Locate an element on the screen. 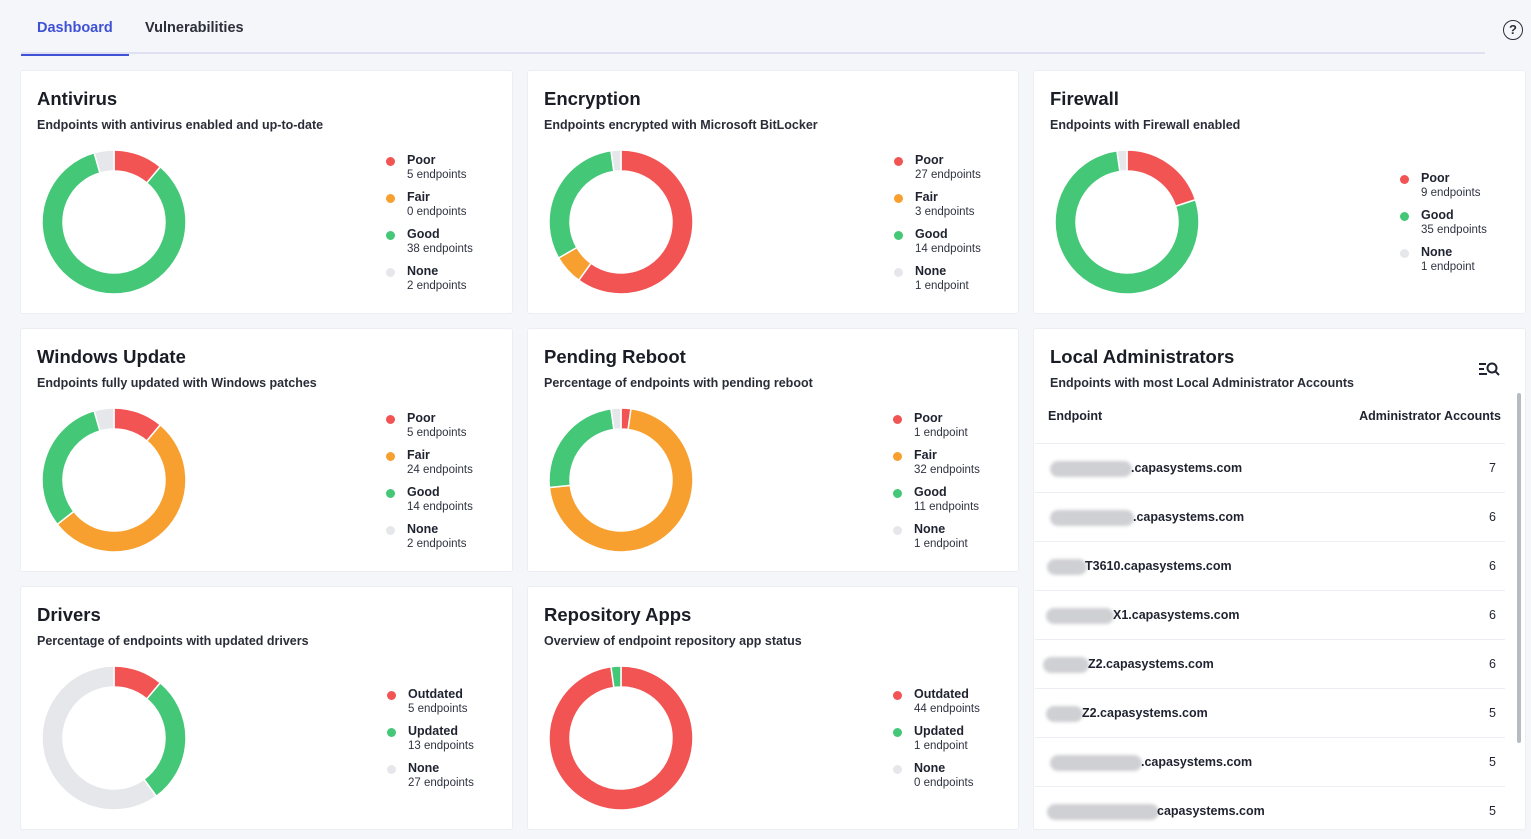 Image resolution: width=1531 pixels, height=839 pixels. legend-item-fair: Fair 3 endpoints is located at coordinates (954, 208).